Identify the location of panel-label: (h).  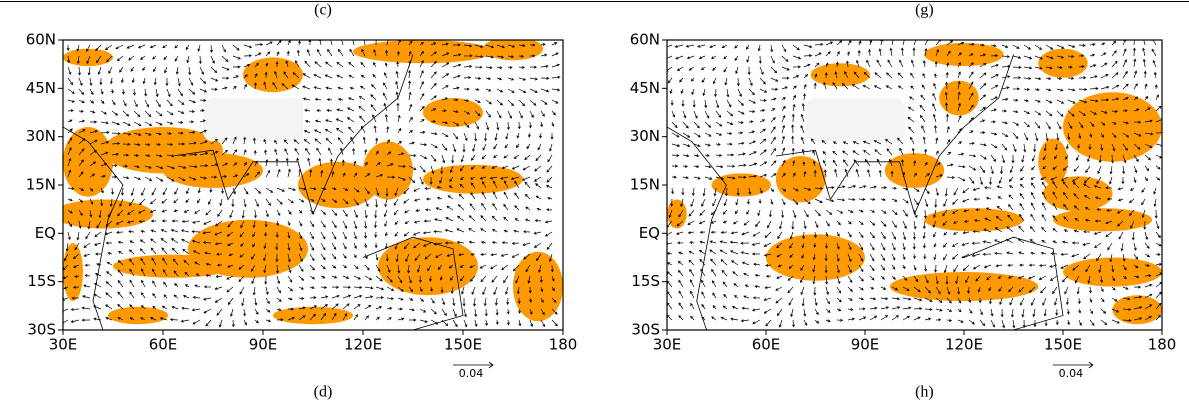
(924, 392).